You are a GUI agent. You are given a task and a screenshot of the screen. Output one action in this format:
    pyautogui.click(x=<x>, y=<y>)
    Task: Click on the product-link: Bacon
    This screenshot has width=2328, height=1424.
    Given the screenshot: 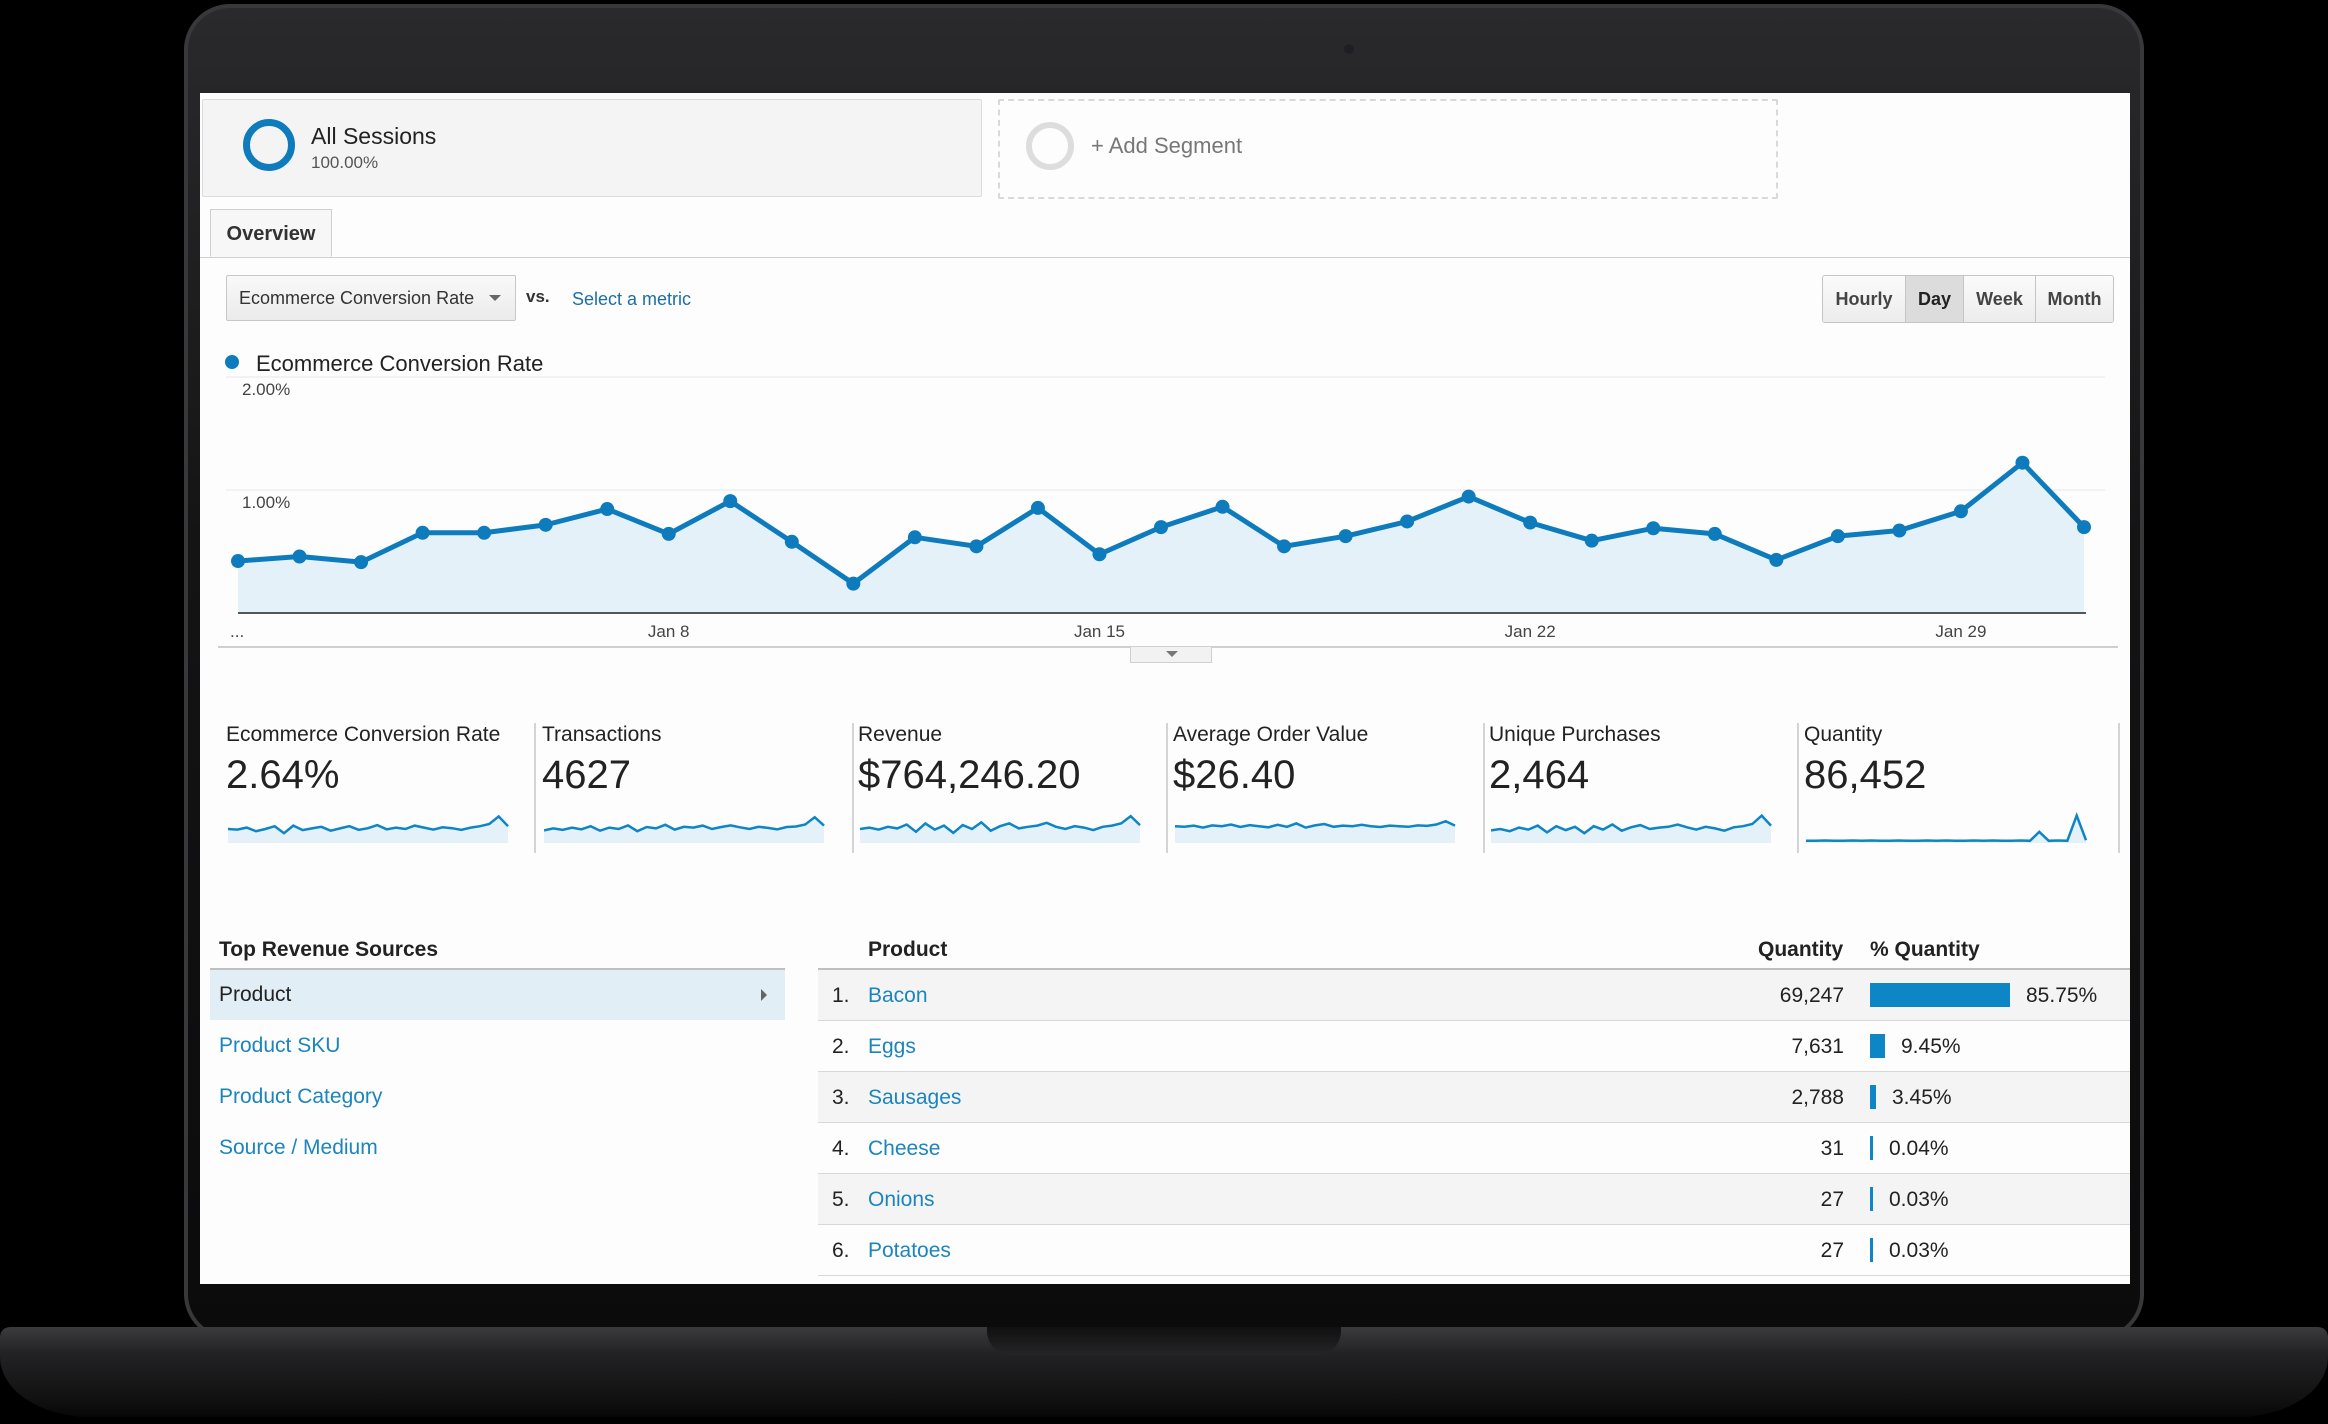 What is the action you would take?
    pyautogui.click(x=898, y=995)
    